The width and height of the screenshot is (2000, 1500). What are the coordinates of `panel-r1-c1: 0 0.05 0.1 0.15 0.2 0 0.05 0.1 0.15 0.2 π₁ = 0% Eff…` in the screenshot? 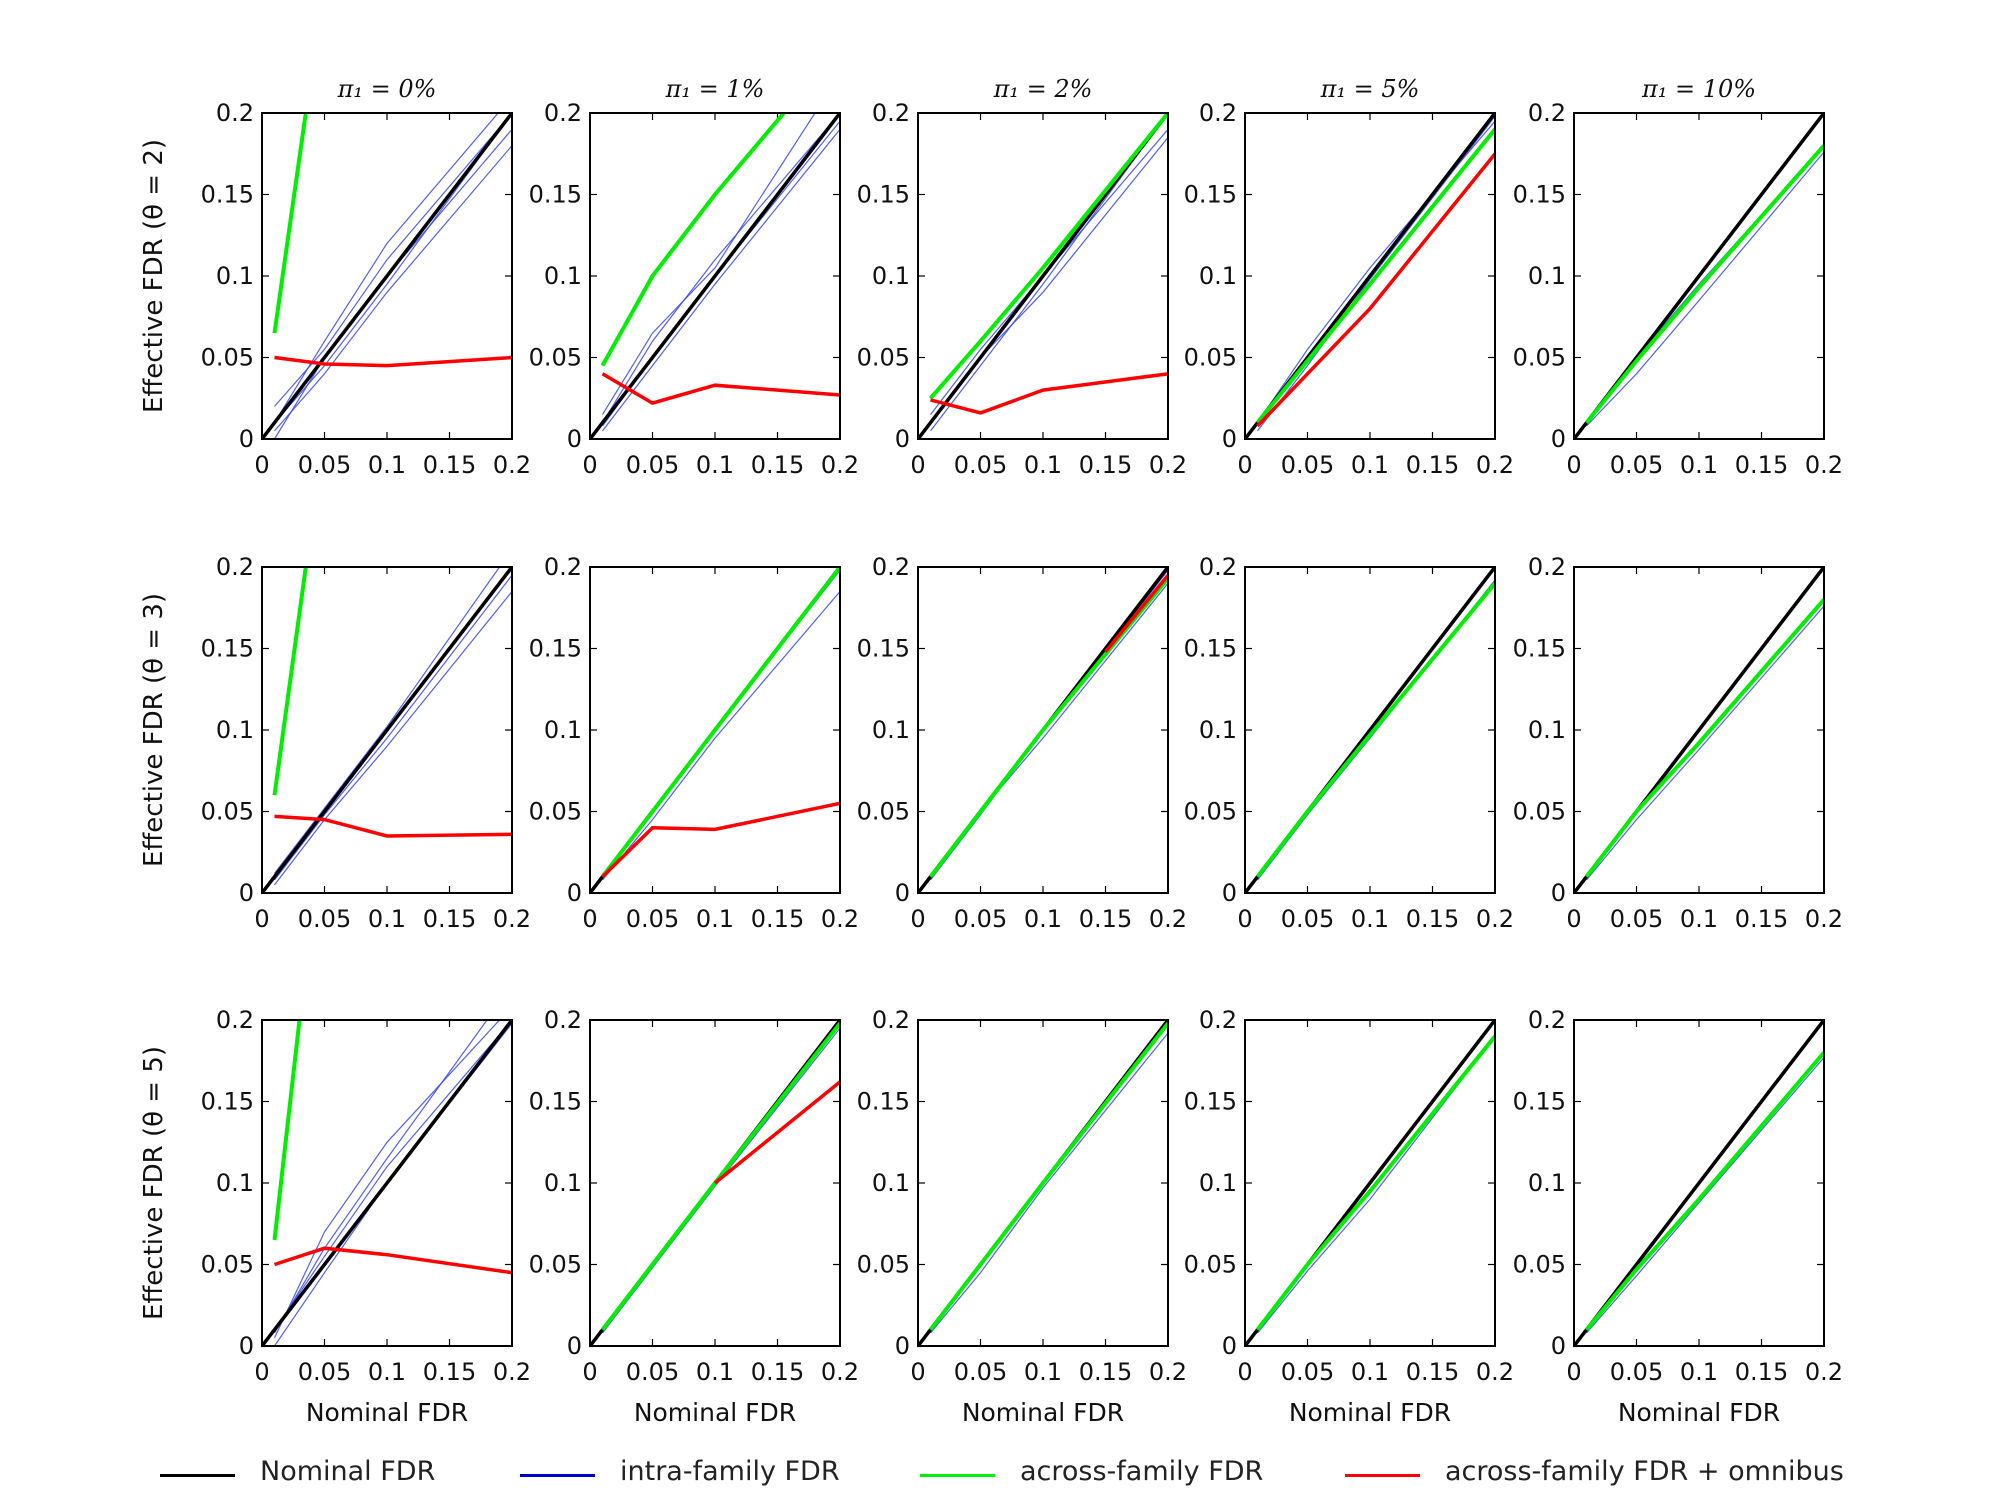 It's located at (335, 277).